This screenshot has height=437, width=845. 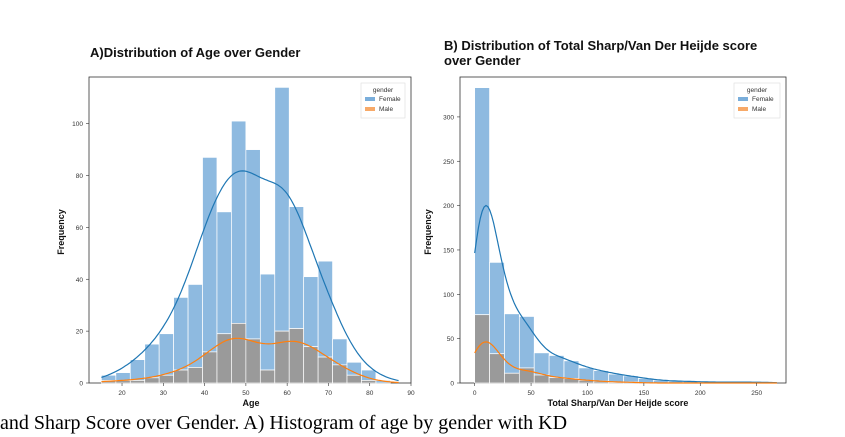 I want to click on chart-a-ytick-label-2: 40, so click(x=80, y=280).